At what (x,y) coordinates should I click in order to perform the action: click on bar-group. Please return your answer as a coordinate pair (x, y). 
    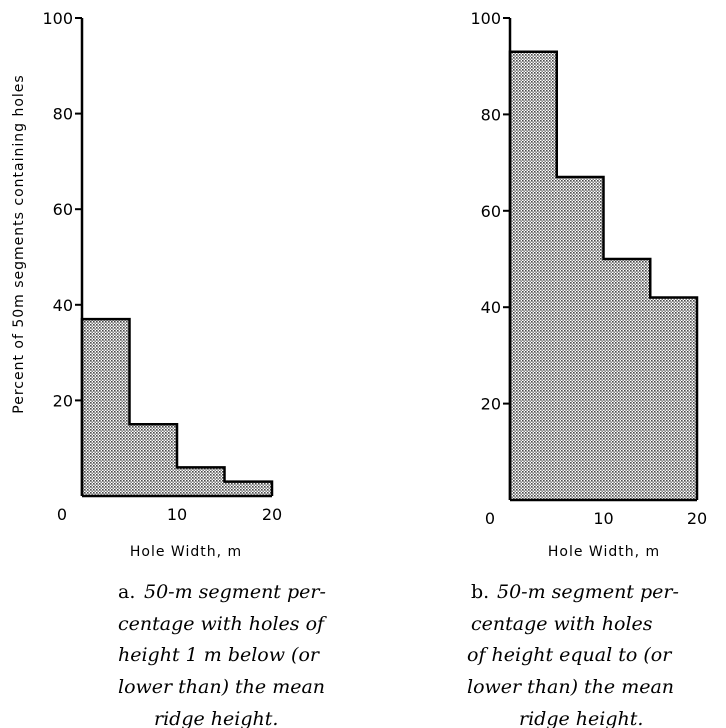
    Looking at the image, I should click on (177, 406).